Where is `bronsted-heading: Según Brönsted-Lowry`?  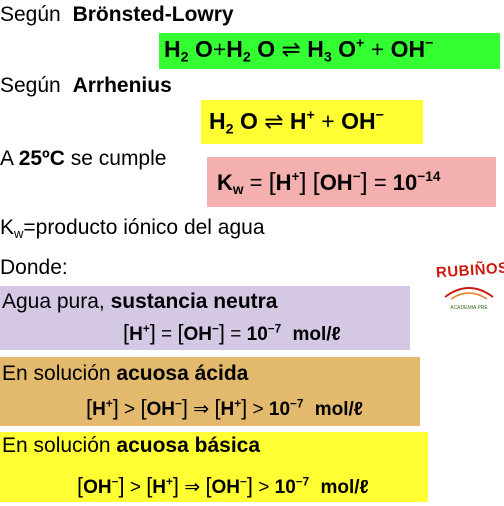 bronsted-heading: Según Brönsted-Lowry is located at coordinates (117, 15).